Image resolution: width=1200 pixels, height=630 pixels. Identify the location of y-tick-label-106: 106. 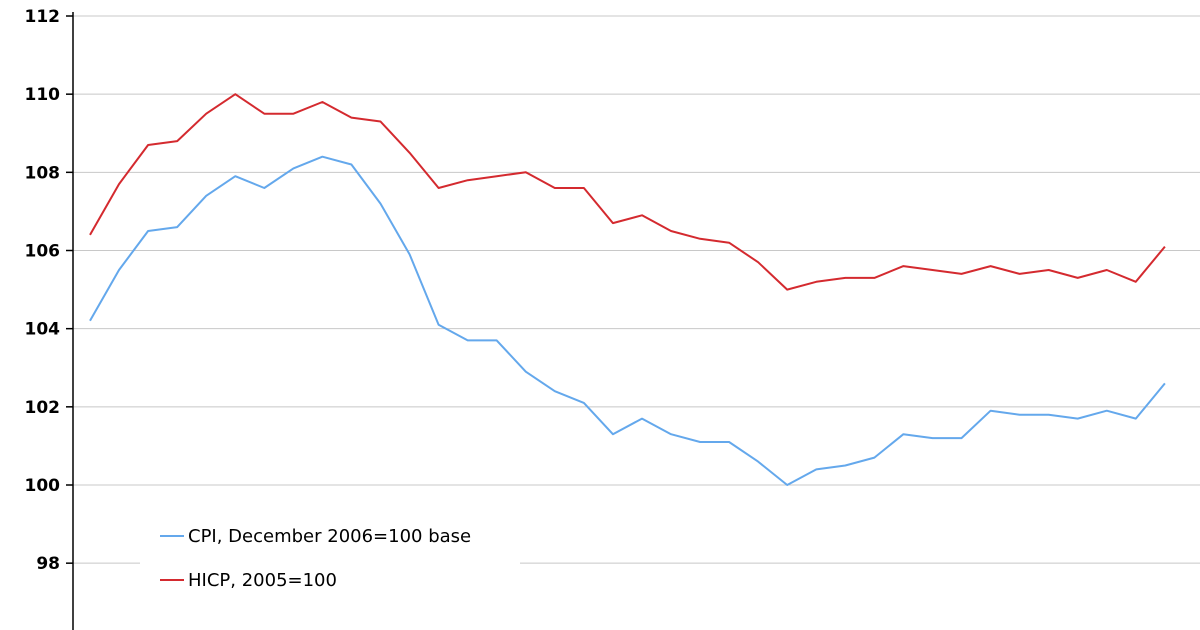
(43, 252).